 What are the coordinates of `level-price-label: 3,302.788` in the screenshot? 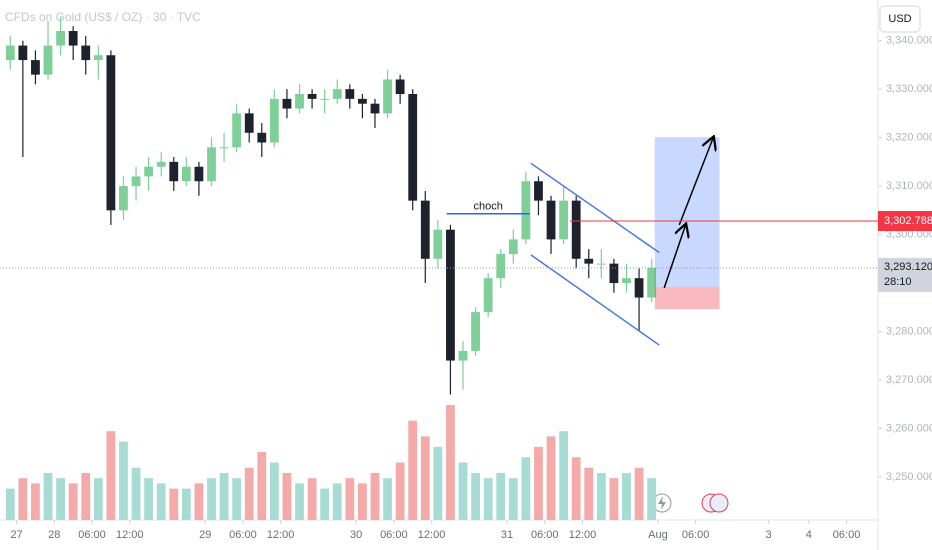 It's located at (908, 221).